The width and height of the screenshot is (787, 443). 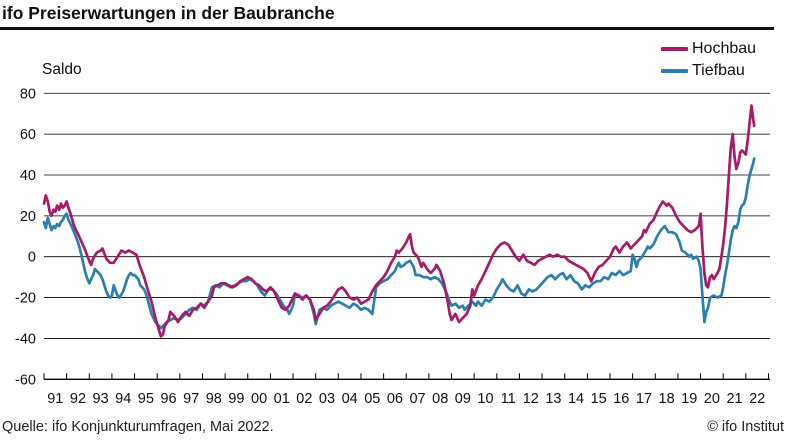 I want to click on copyright-note: © ifo Institut, so click(x=745, y=427).